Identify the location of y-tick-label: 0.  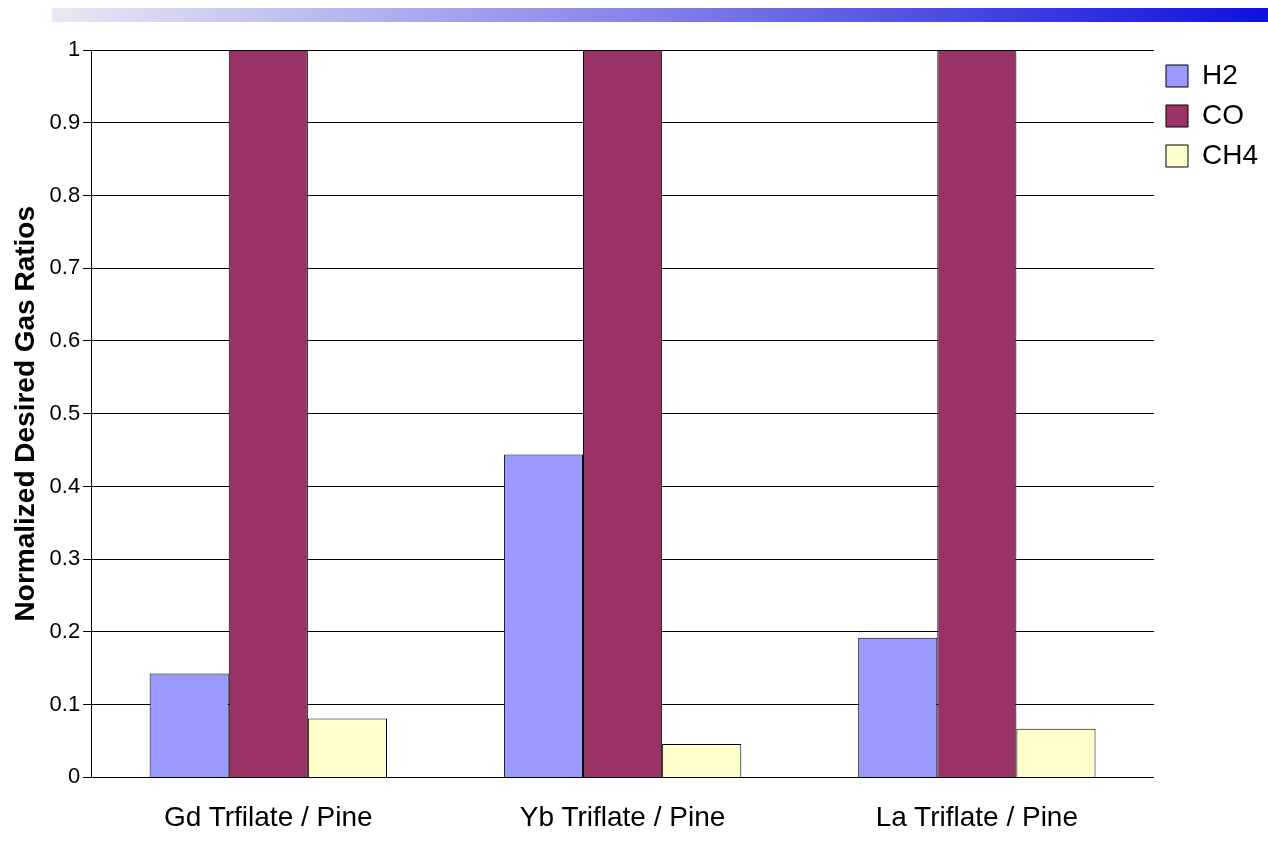
(74, 776).